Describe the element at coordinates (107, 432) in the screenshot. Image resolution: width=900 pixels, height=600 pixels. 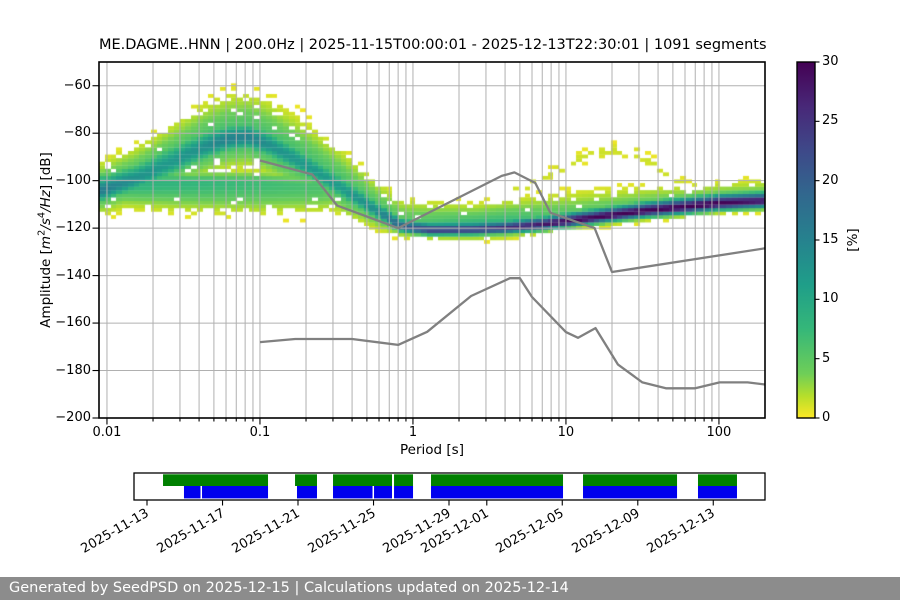
I see `x-tick-label: 0.01` at that location.